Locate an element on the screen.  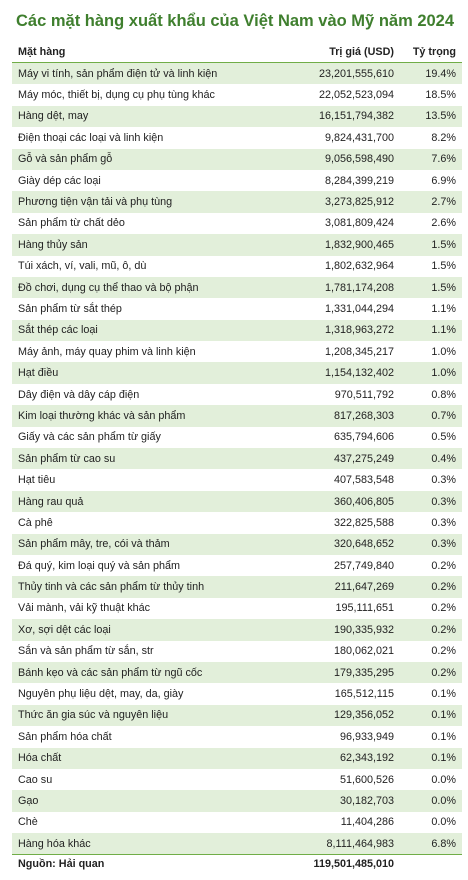
value-usd: 195,111,651 is located at coordinates (364, 608).